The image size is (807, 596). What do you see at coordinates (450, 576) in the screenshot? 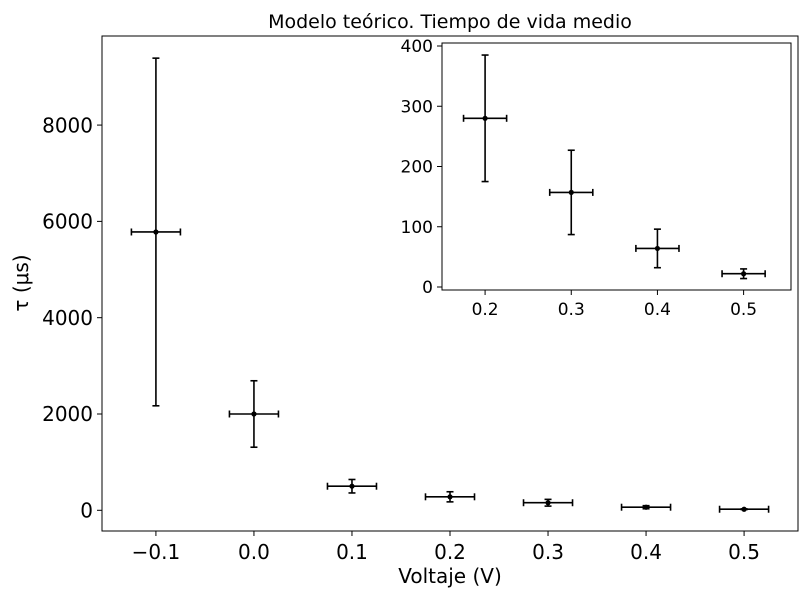
I see `x-axis-label: Voltaje (V)` at bounding box center [450, 576].